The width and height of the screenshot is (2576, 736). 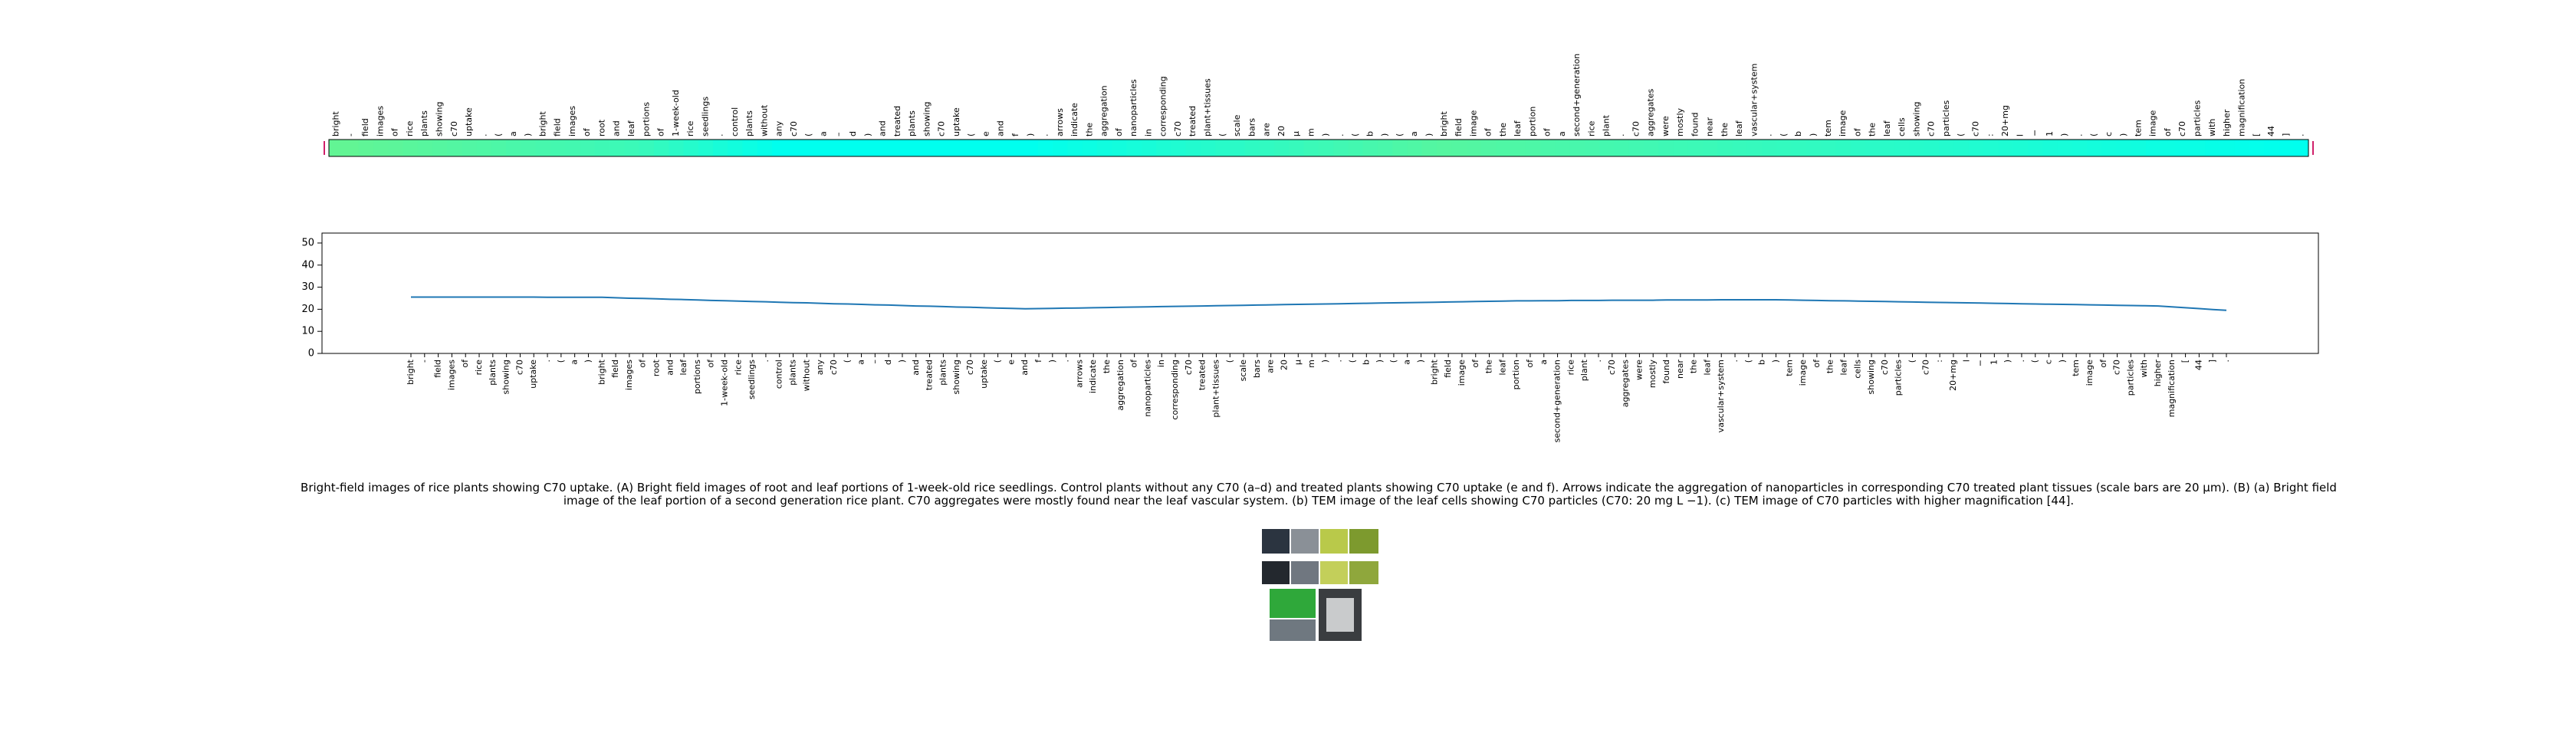 I want to click on x-tick-label: field, so click(x=438, y=369).